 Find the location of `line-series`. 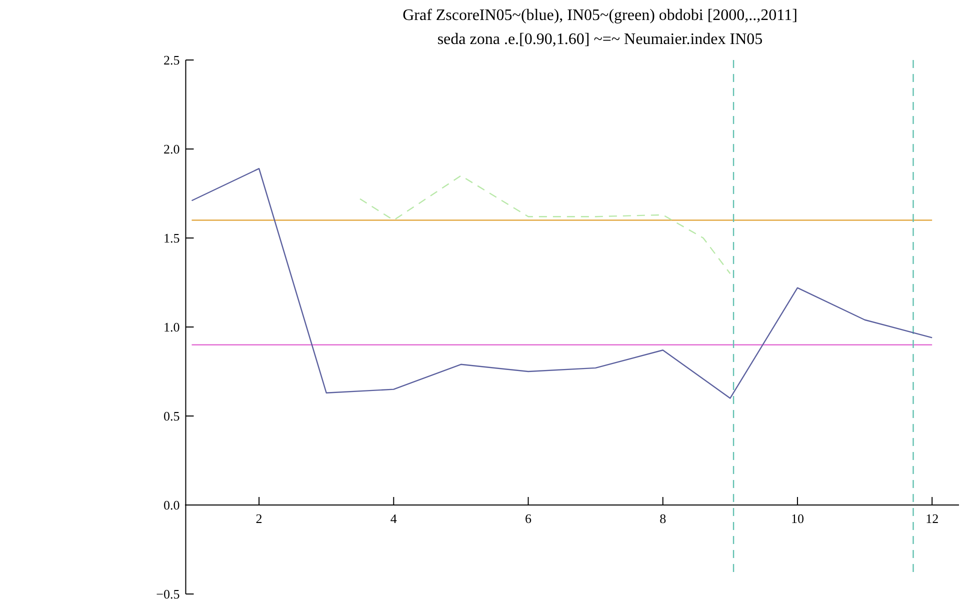

line-series is located at coordinates (545, 224).